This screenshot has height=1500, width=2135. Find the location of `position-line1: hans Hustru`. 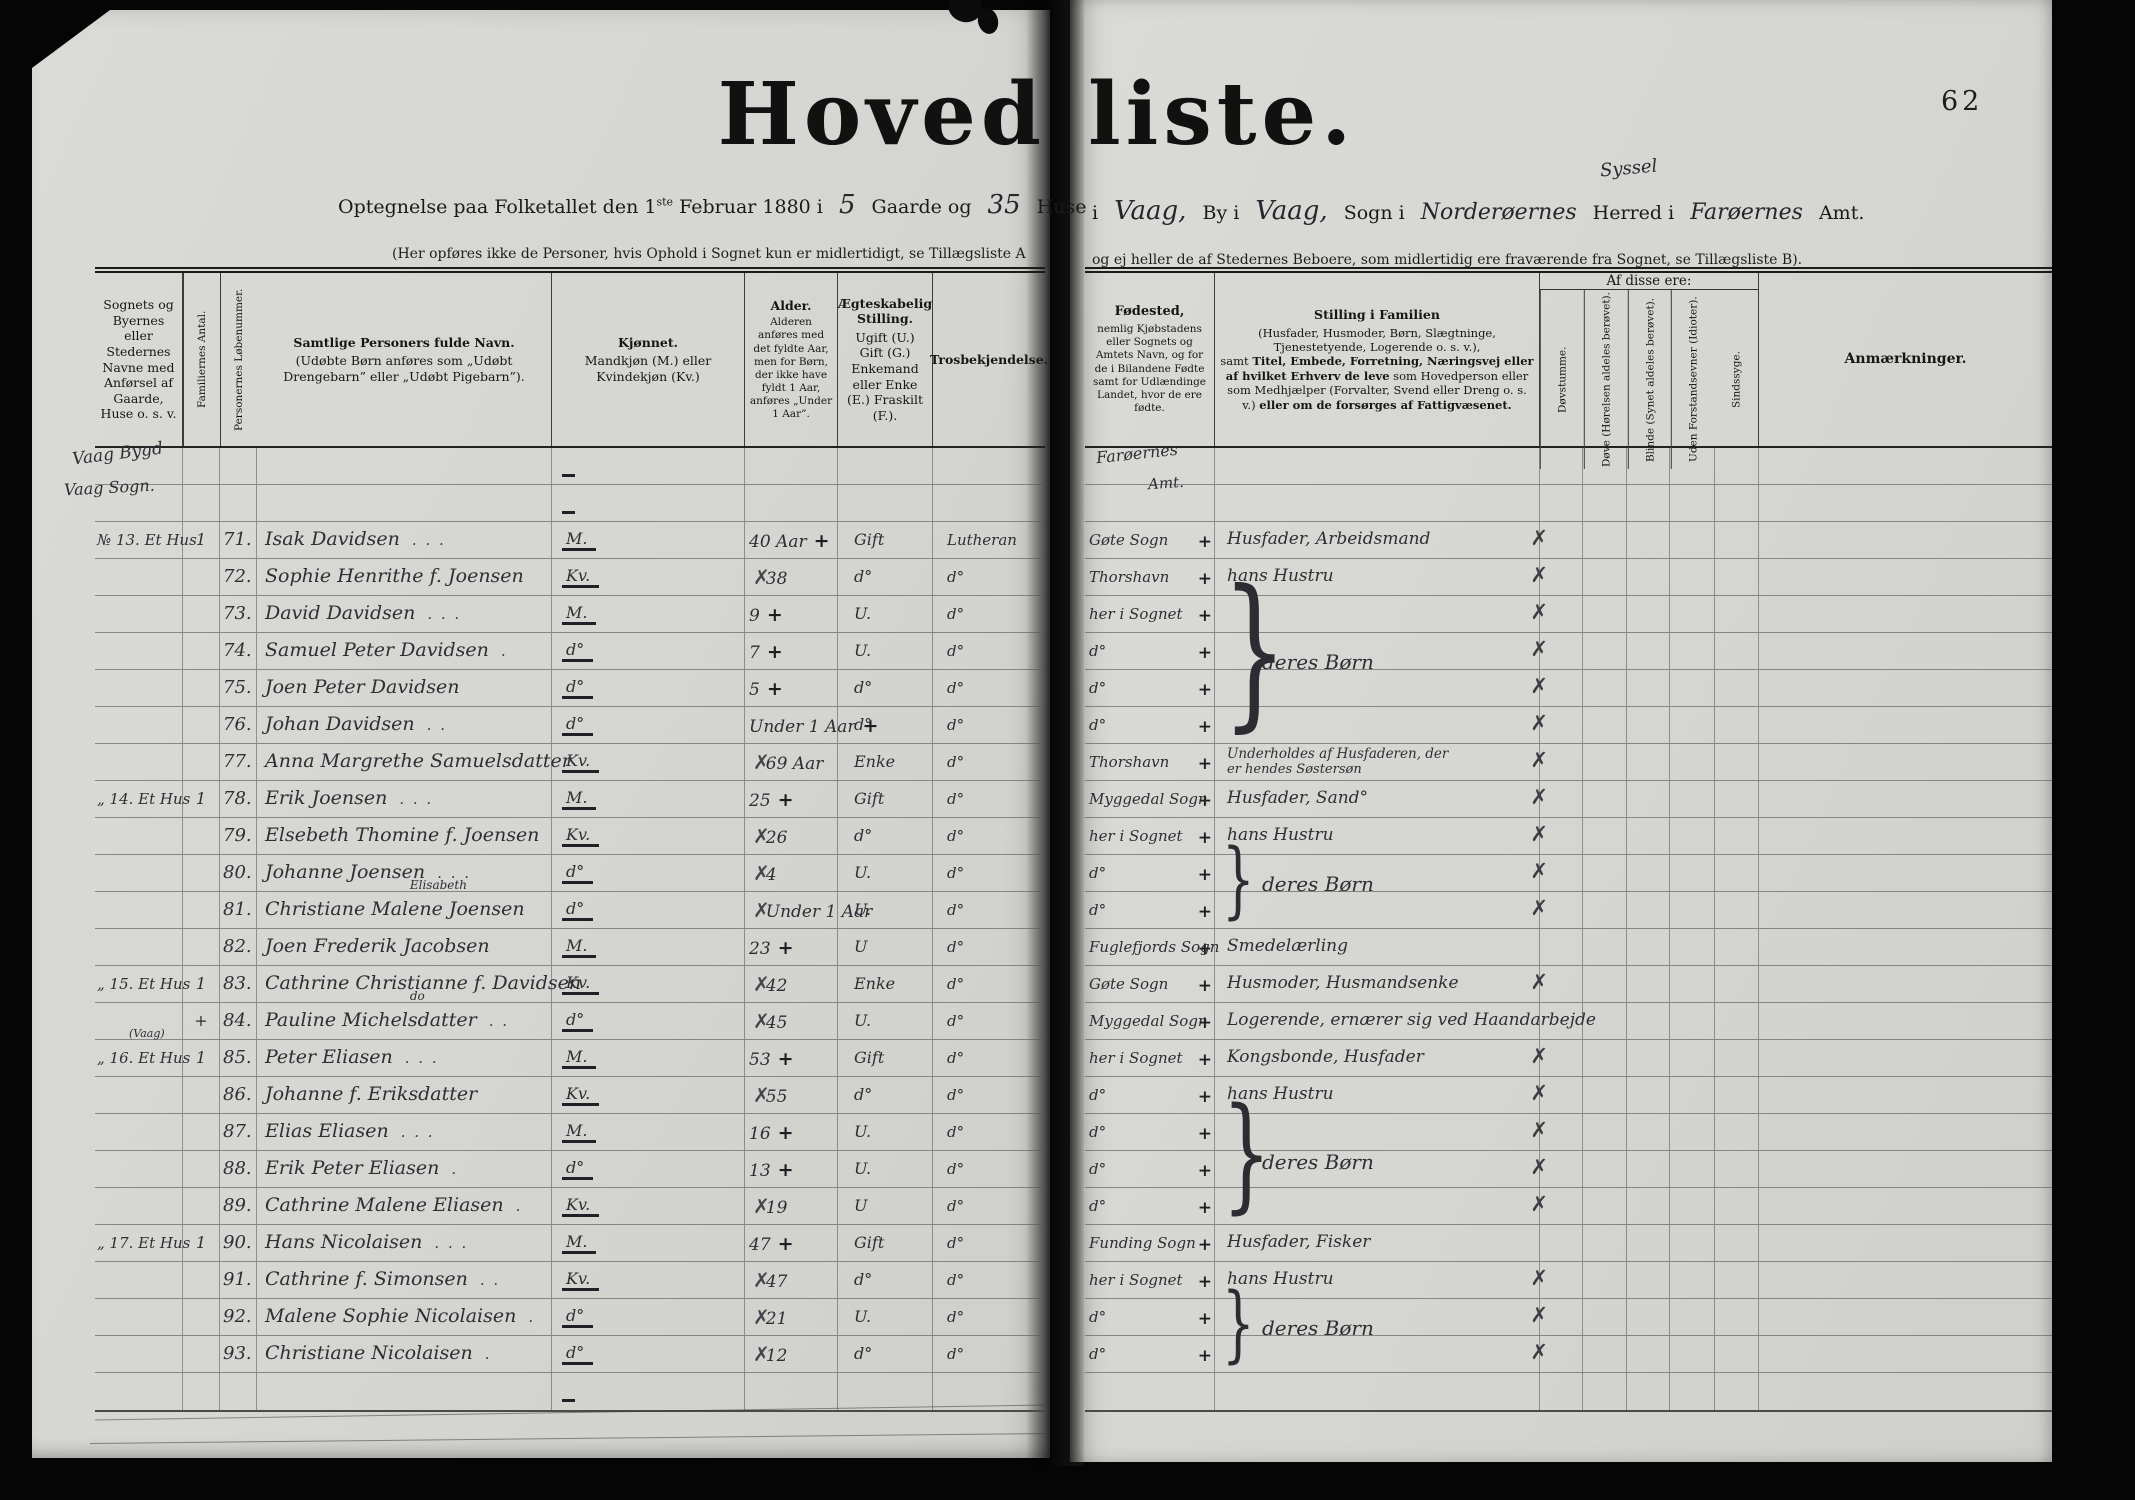

position-line1: hans Hustru is located at coordinates (1280, 1279).